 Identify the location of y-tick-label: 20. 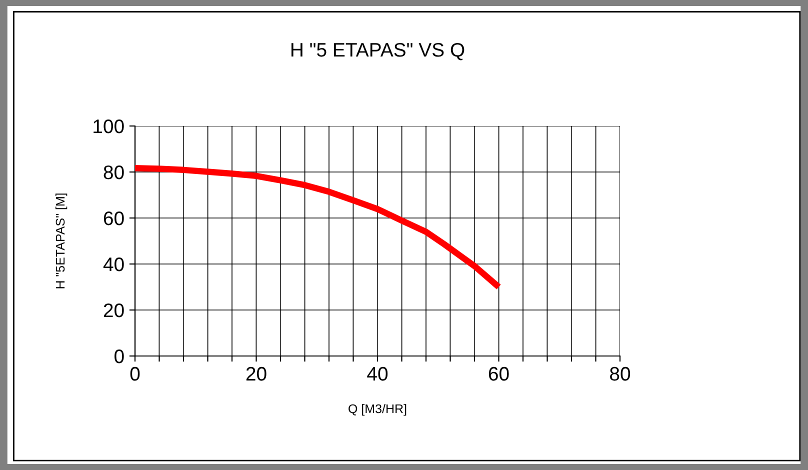
(114, 310).